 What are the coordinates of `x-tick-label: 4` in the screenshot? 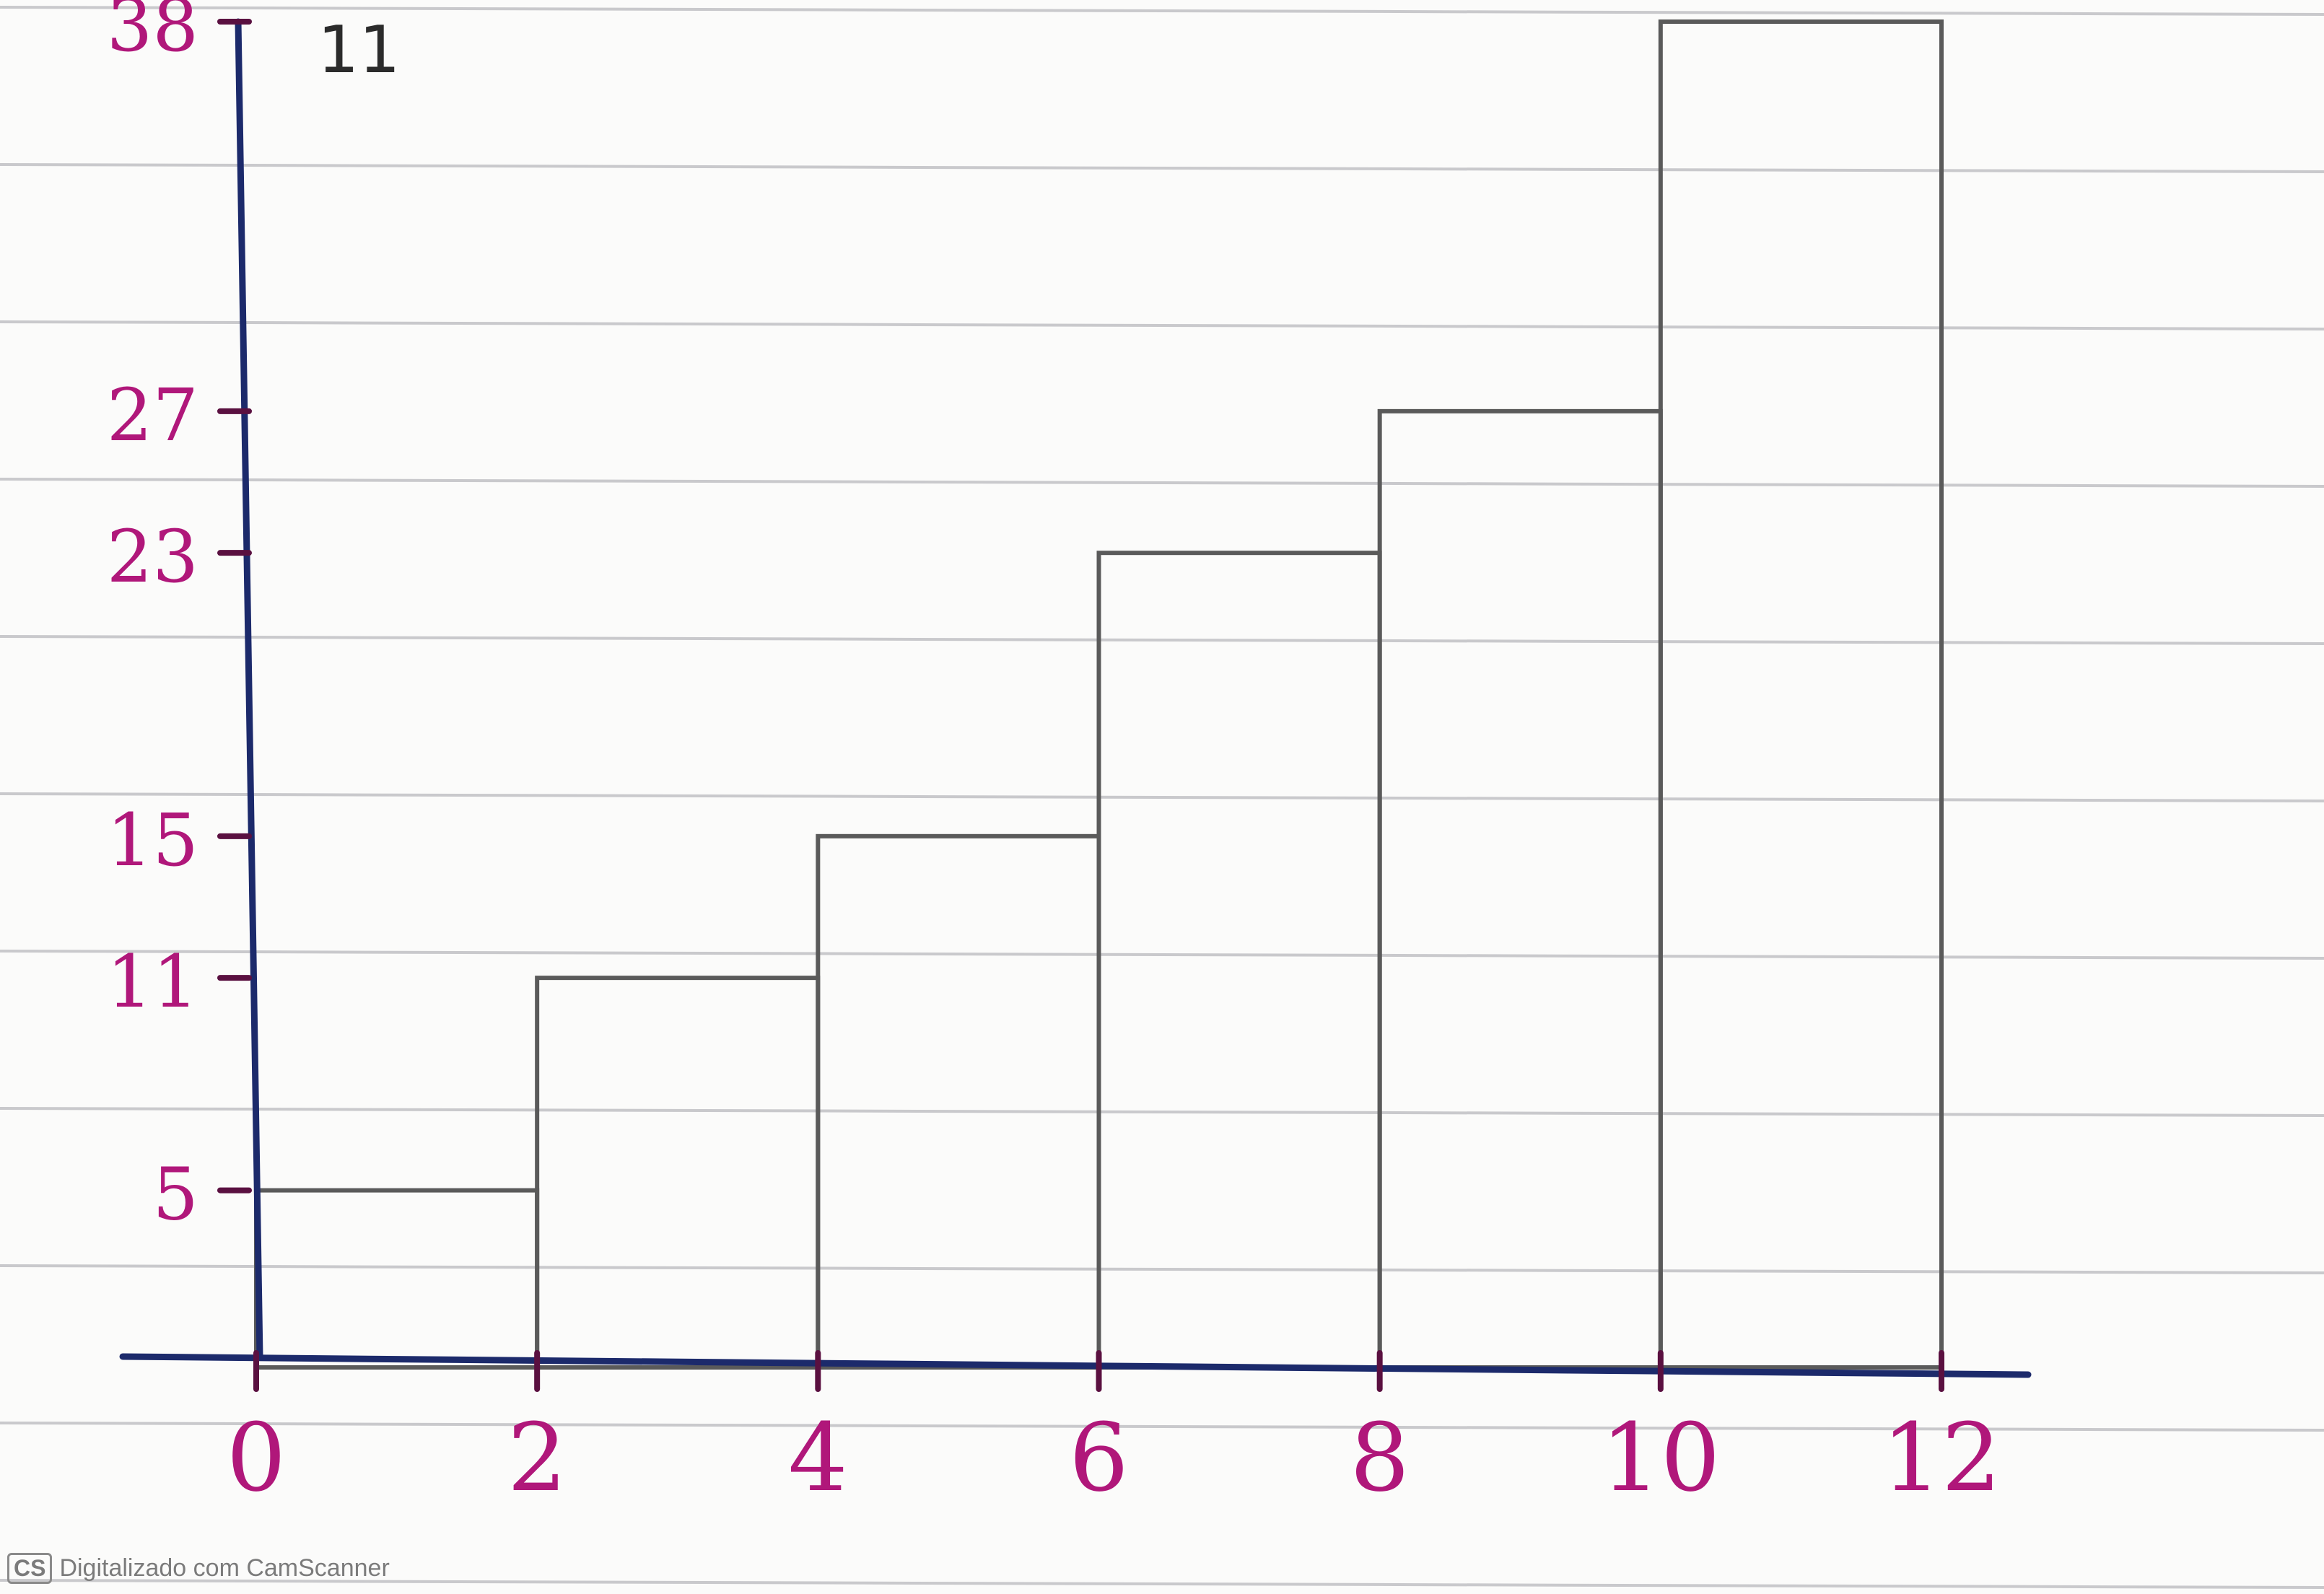 It's located at (818, 1457).